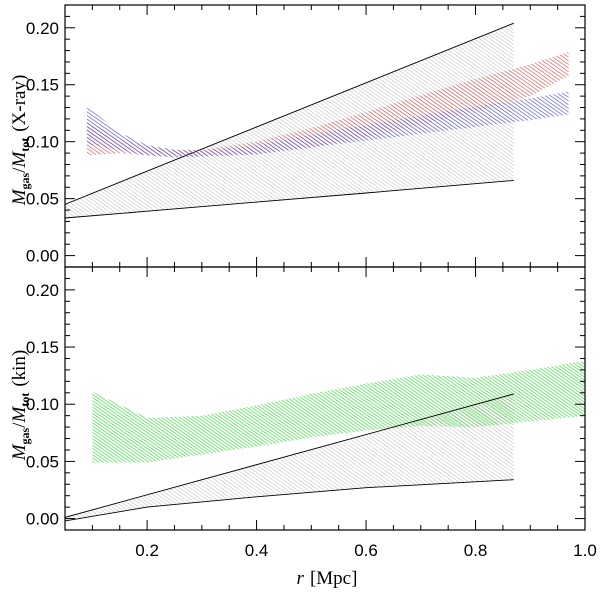 This screenshot has width=600, height=593. Describe the element at coordinates (327, 578) in the screenshot. I see `x-label: r [Mpc]` at that location.